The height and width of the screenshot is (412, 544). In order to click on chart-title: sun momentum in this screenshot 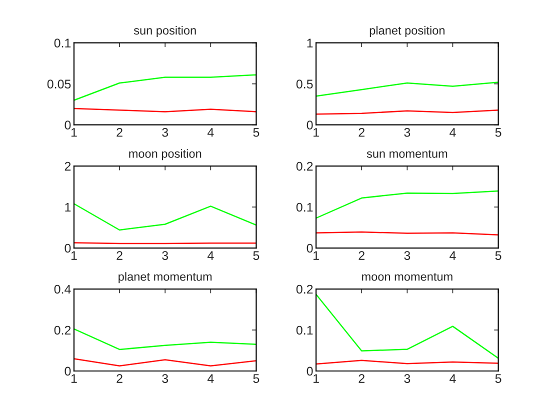, I will do `click(407, 154)`.